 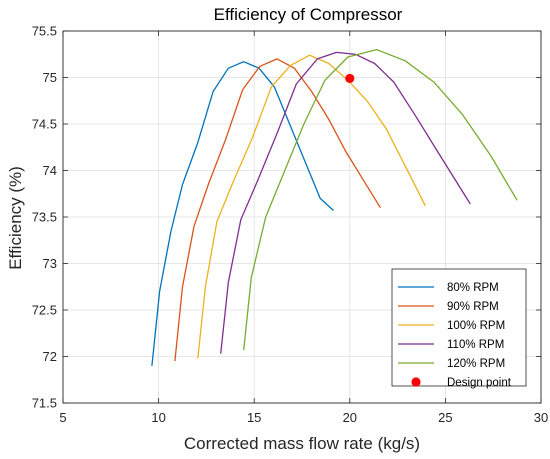 I want to click on y-axis-title: Efficiency (%), so click(x=15, y=218).